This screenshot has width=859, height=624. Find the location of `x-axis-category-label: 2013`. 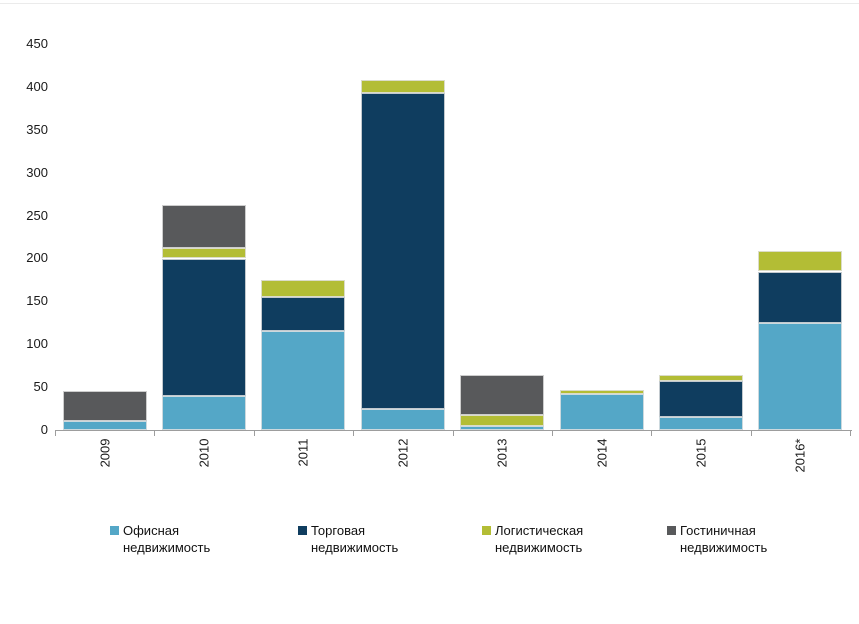

x-axis-category-label: 2013 is located at coordinates (502, 453).